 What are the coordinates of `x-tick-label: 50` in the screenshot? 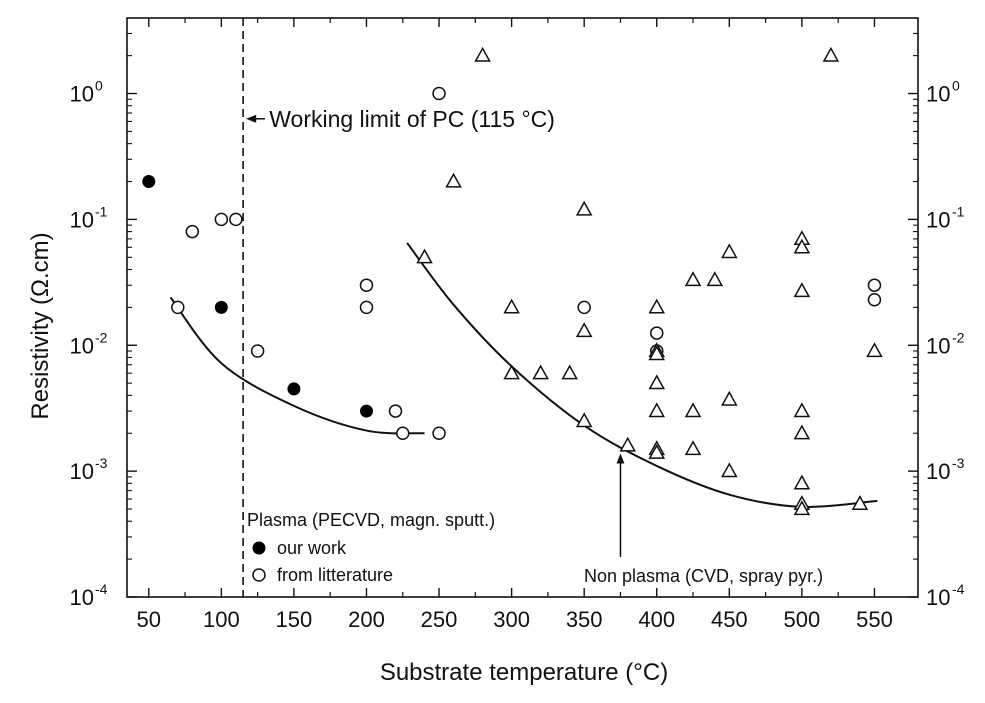 It's located at (149, 619).